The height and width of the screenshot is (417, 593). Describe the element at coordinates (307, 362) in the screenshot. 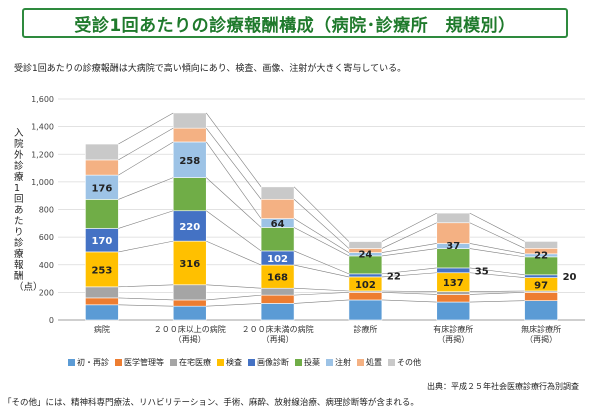

I see `legend-item: 投薬` at that location.